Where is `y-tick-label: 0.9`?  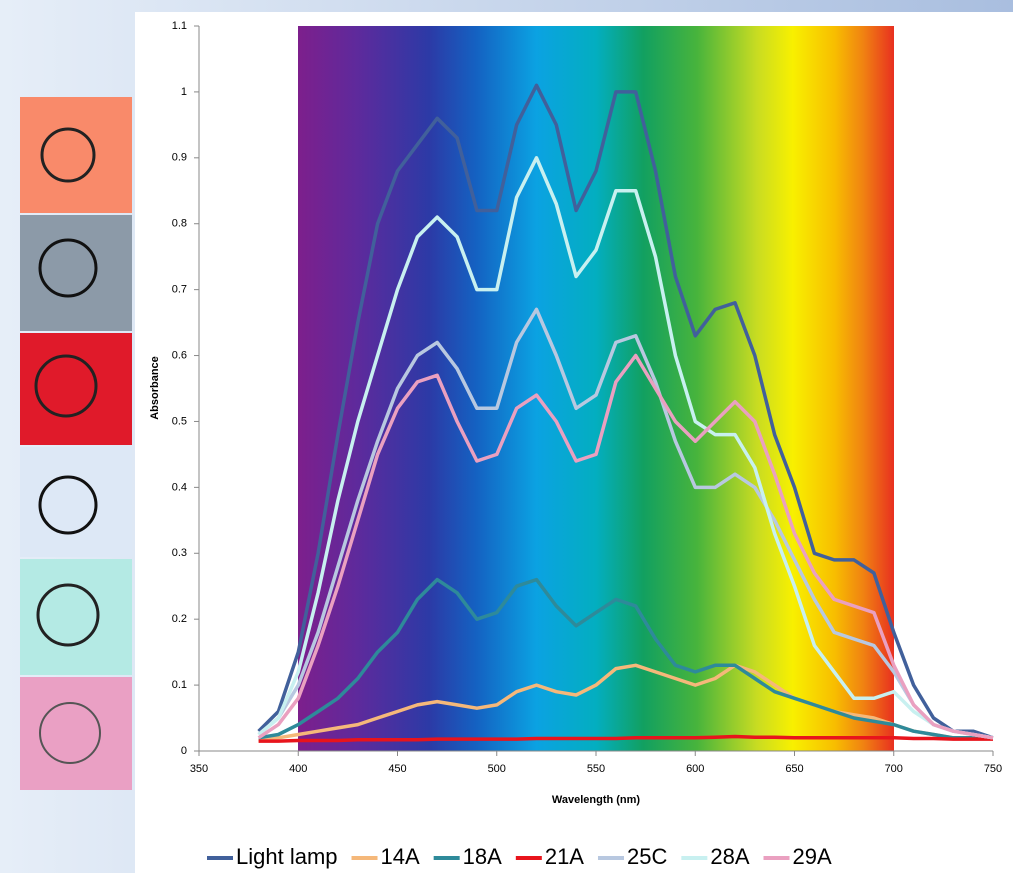 y-tick-label: 0.9 is located at coordinates (179, 158).